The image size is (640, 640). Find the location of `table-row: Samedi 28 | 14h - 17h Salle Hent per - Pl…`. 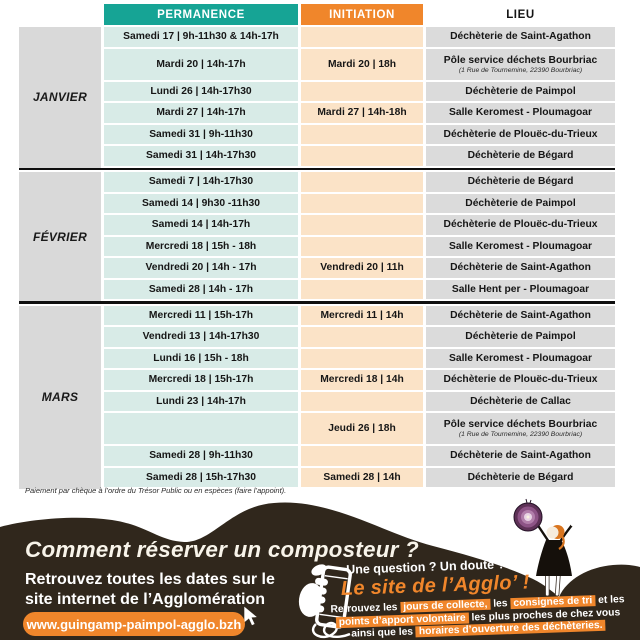

table-row: Samedi 28 | 14h - 17h Salle Hent per - Pl… is located at coordinates (359, 289).